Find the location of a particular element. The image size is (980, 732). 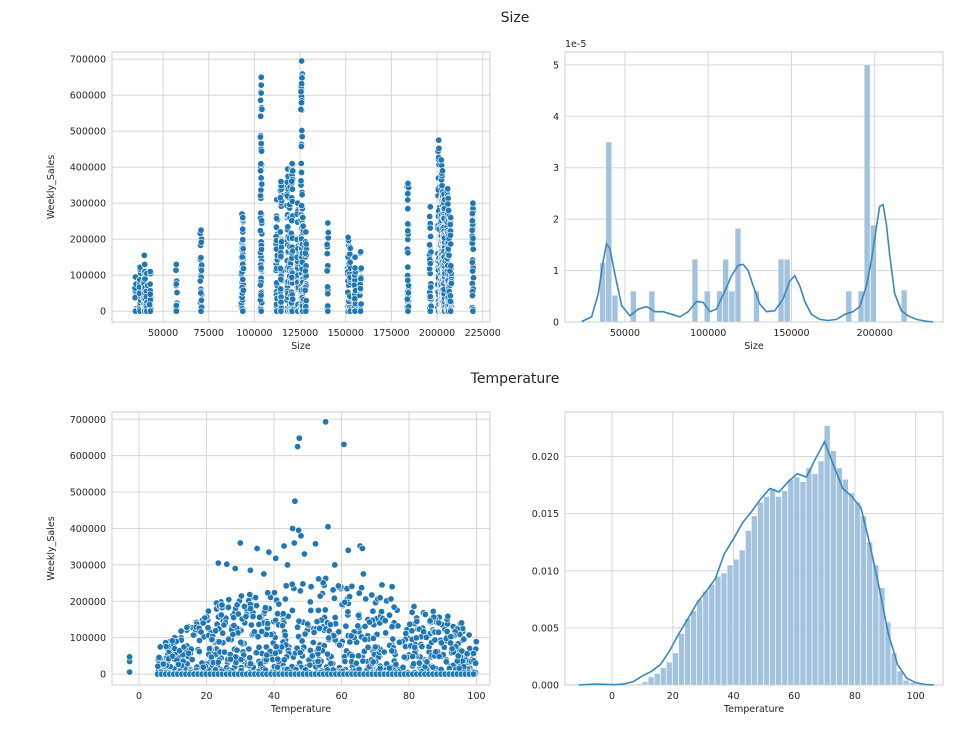

y-tick-label: 0.020 is located at coordinates (545, 457).